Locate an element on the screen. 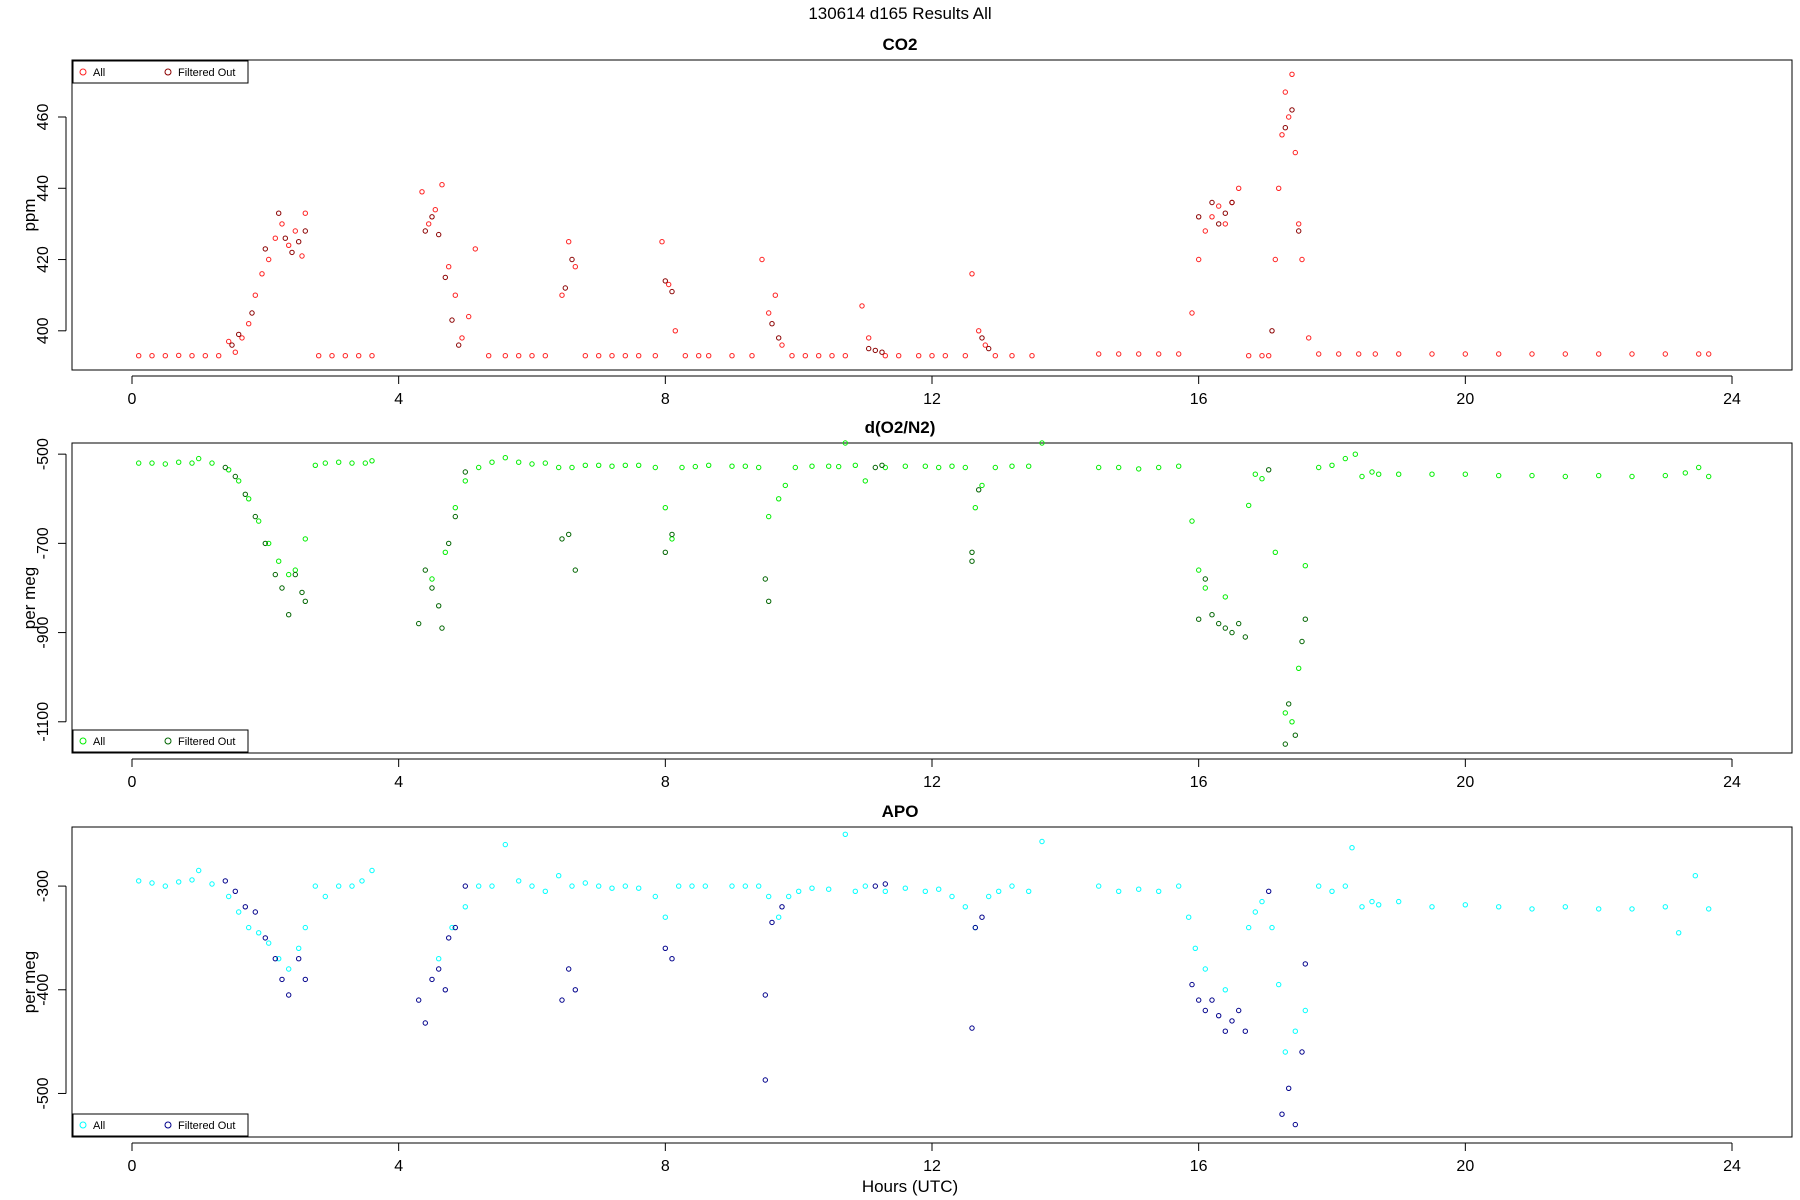  y-tick-label: 420 is located at coordinates (43, 259).